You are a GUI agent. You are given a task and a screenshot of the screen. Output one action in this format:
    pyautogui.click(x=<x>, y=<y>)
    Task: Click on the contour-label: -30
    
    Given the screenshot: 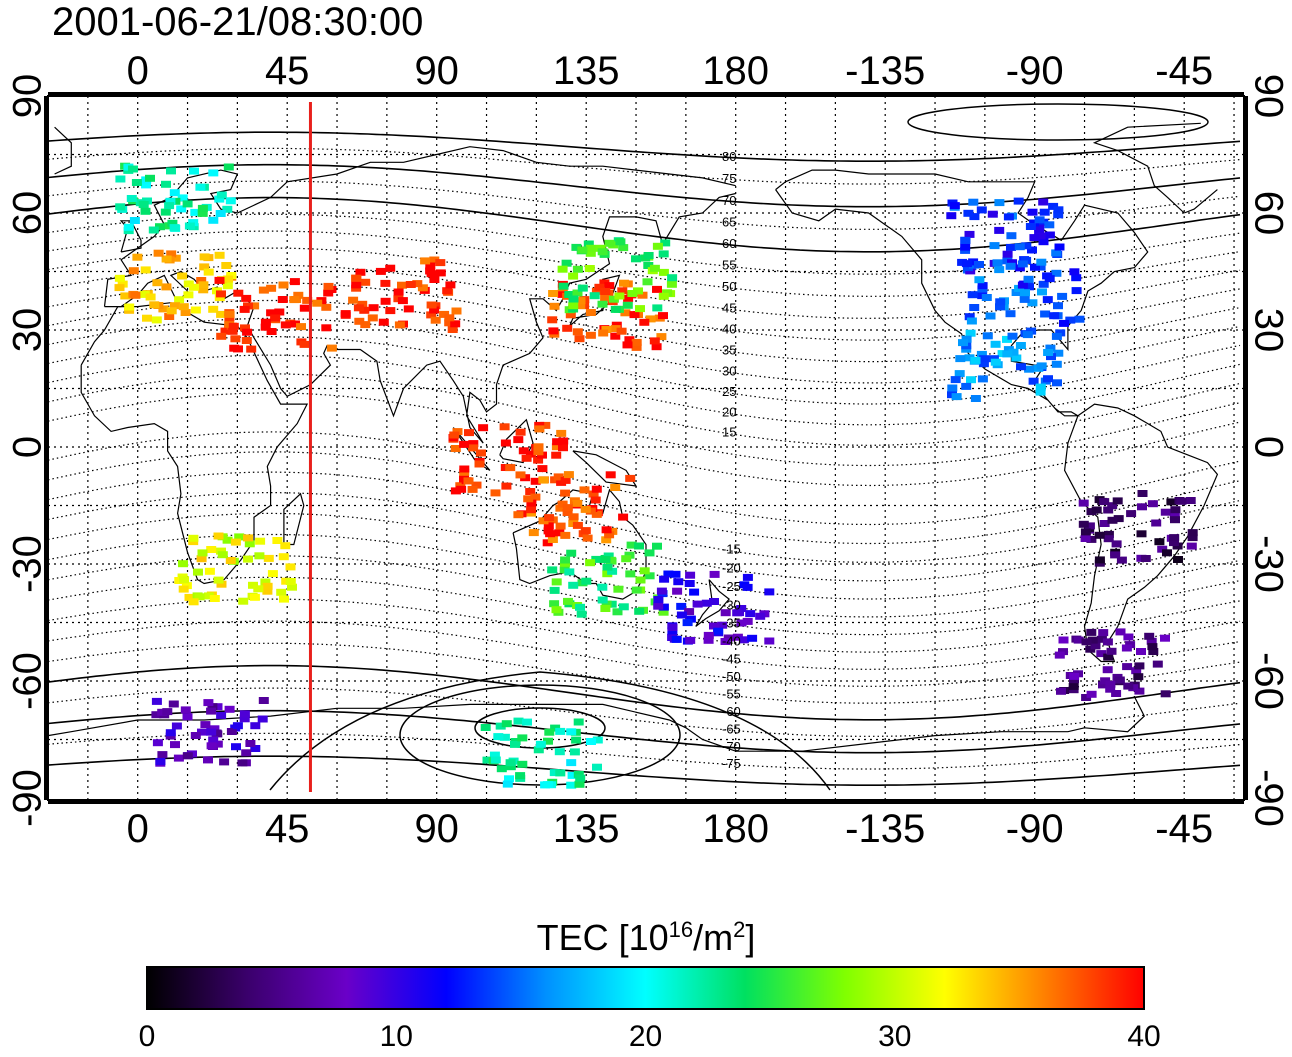 What is the action you would take?
    pyautogui.click(x=731, y=604)
    